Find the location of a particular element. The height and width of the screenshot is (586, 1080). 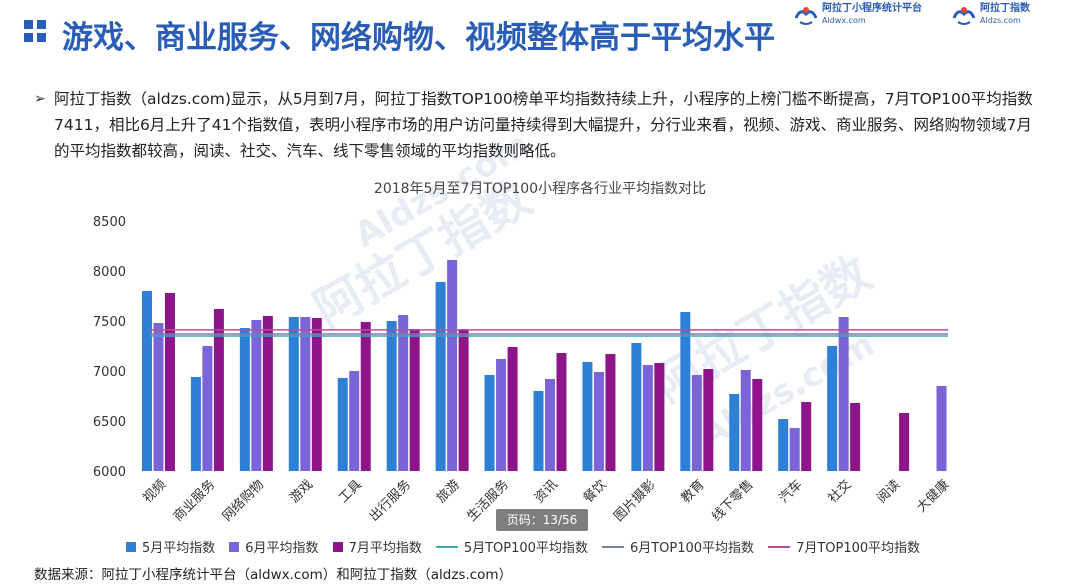

y-tick-label: 7500 is located at coordinates (109, 322).